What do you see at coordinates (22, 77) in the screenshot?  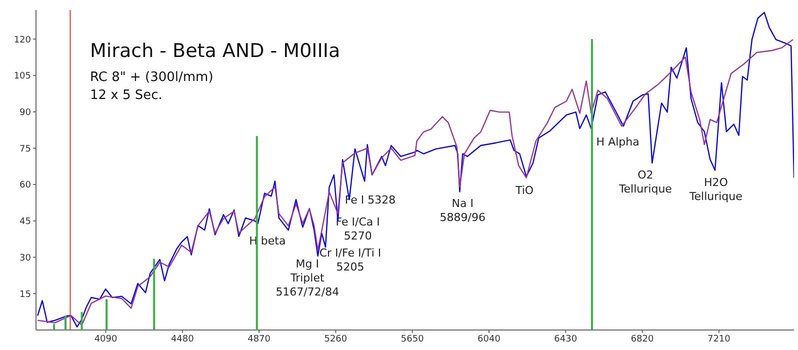 I see `y-tick-label: 105` at bounding box center [22, 77].